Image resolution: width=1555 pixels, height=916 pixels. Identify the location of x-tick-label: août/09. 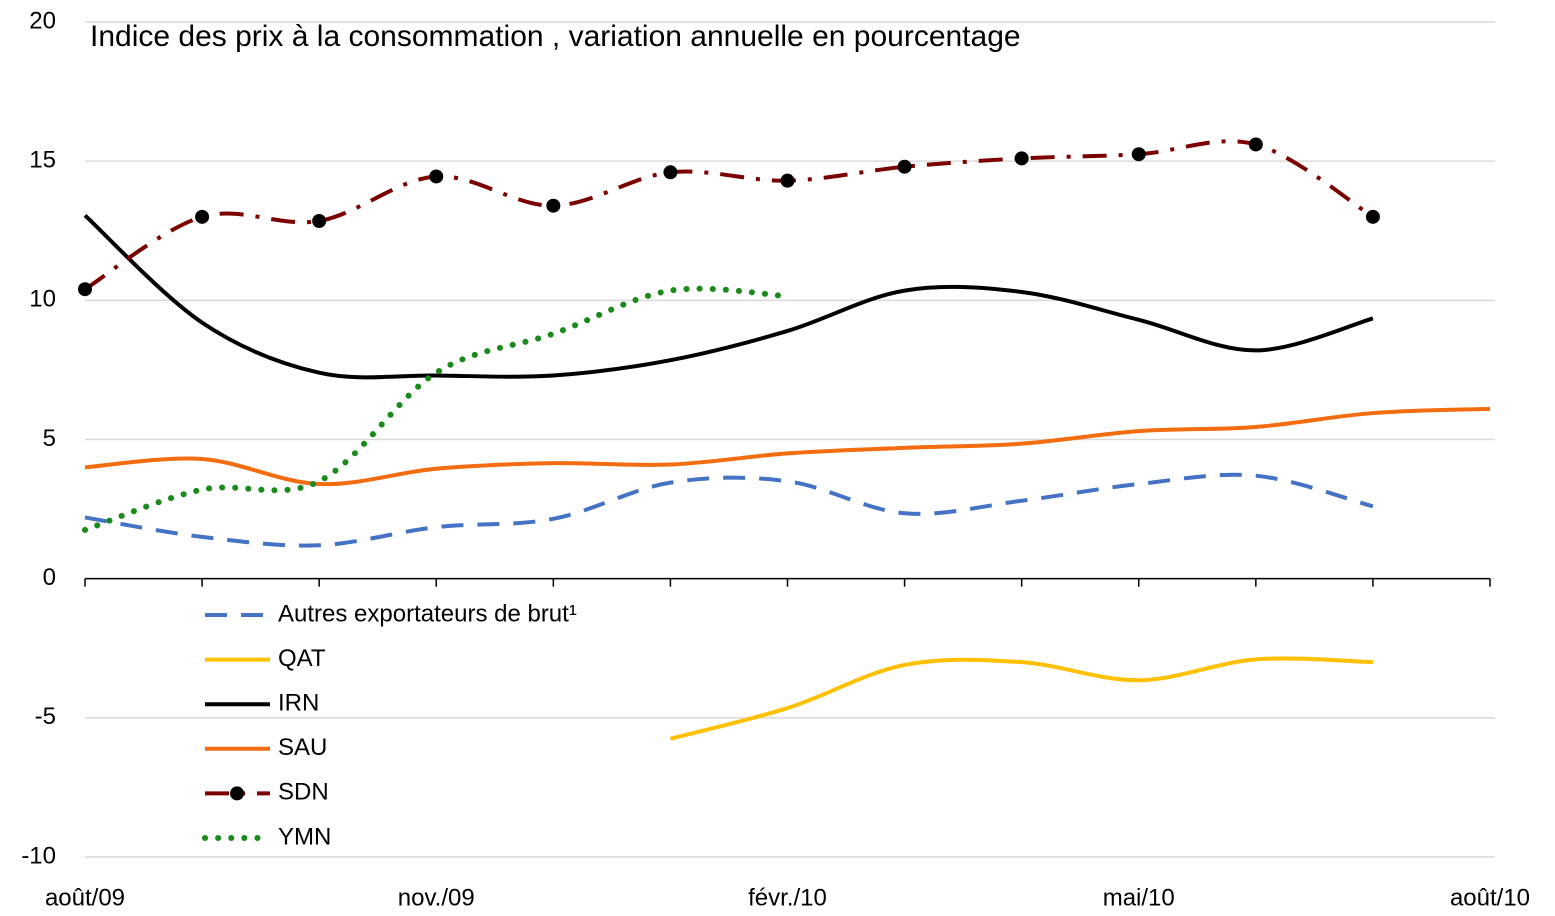
(85, 897).